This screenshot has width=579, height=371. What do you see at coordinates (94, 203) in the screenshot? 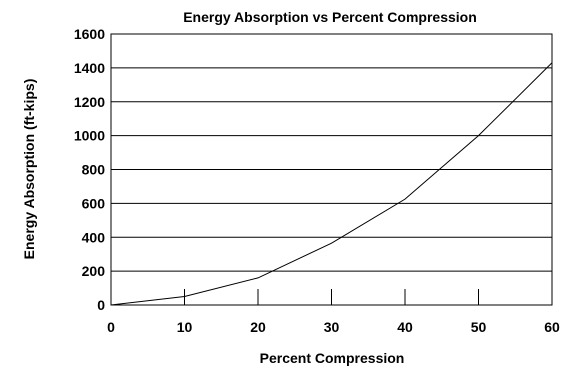
I see `y-tick-label-600: 600` at bounding box center [94, 203].